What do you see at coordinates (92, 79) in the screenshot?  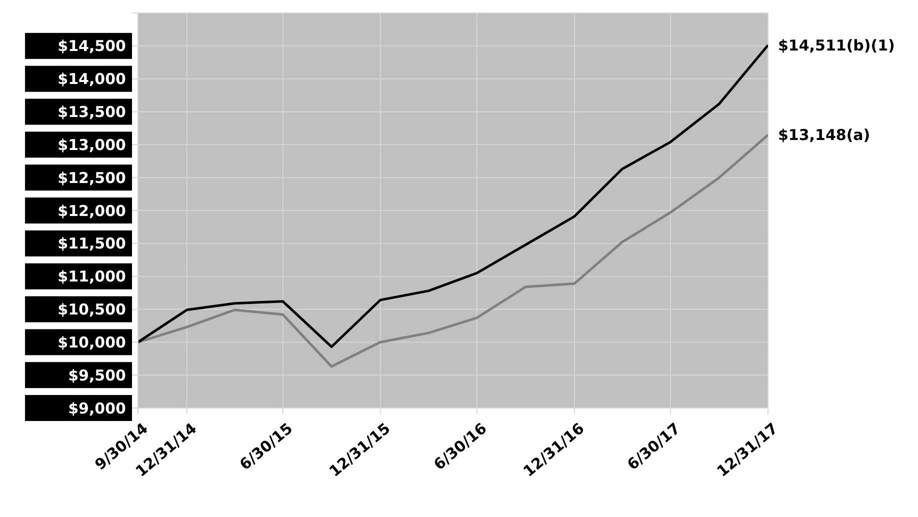 I see `y-tick-label: $14,000` at bounding box center [92, 79].